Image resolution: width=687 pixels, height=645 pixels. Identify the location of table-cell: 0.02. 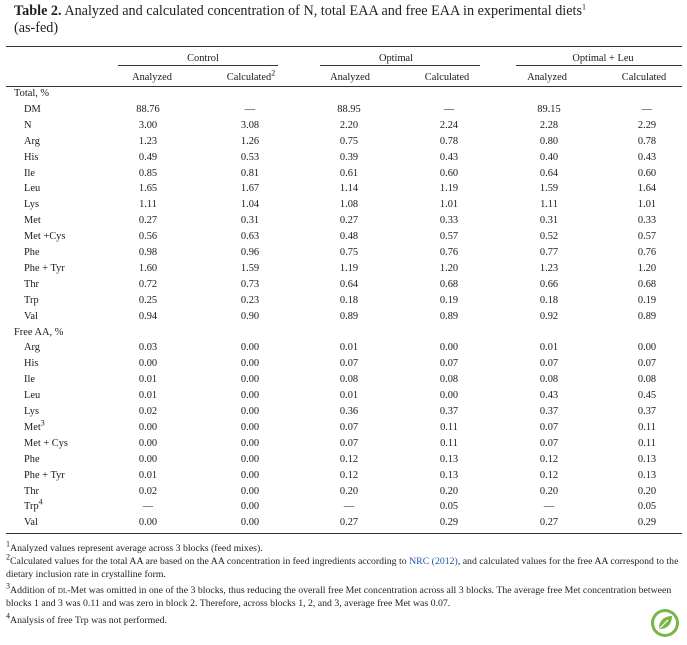
(148, 491).